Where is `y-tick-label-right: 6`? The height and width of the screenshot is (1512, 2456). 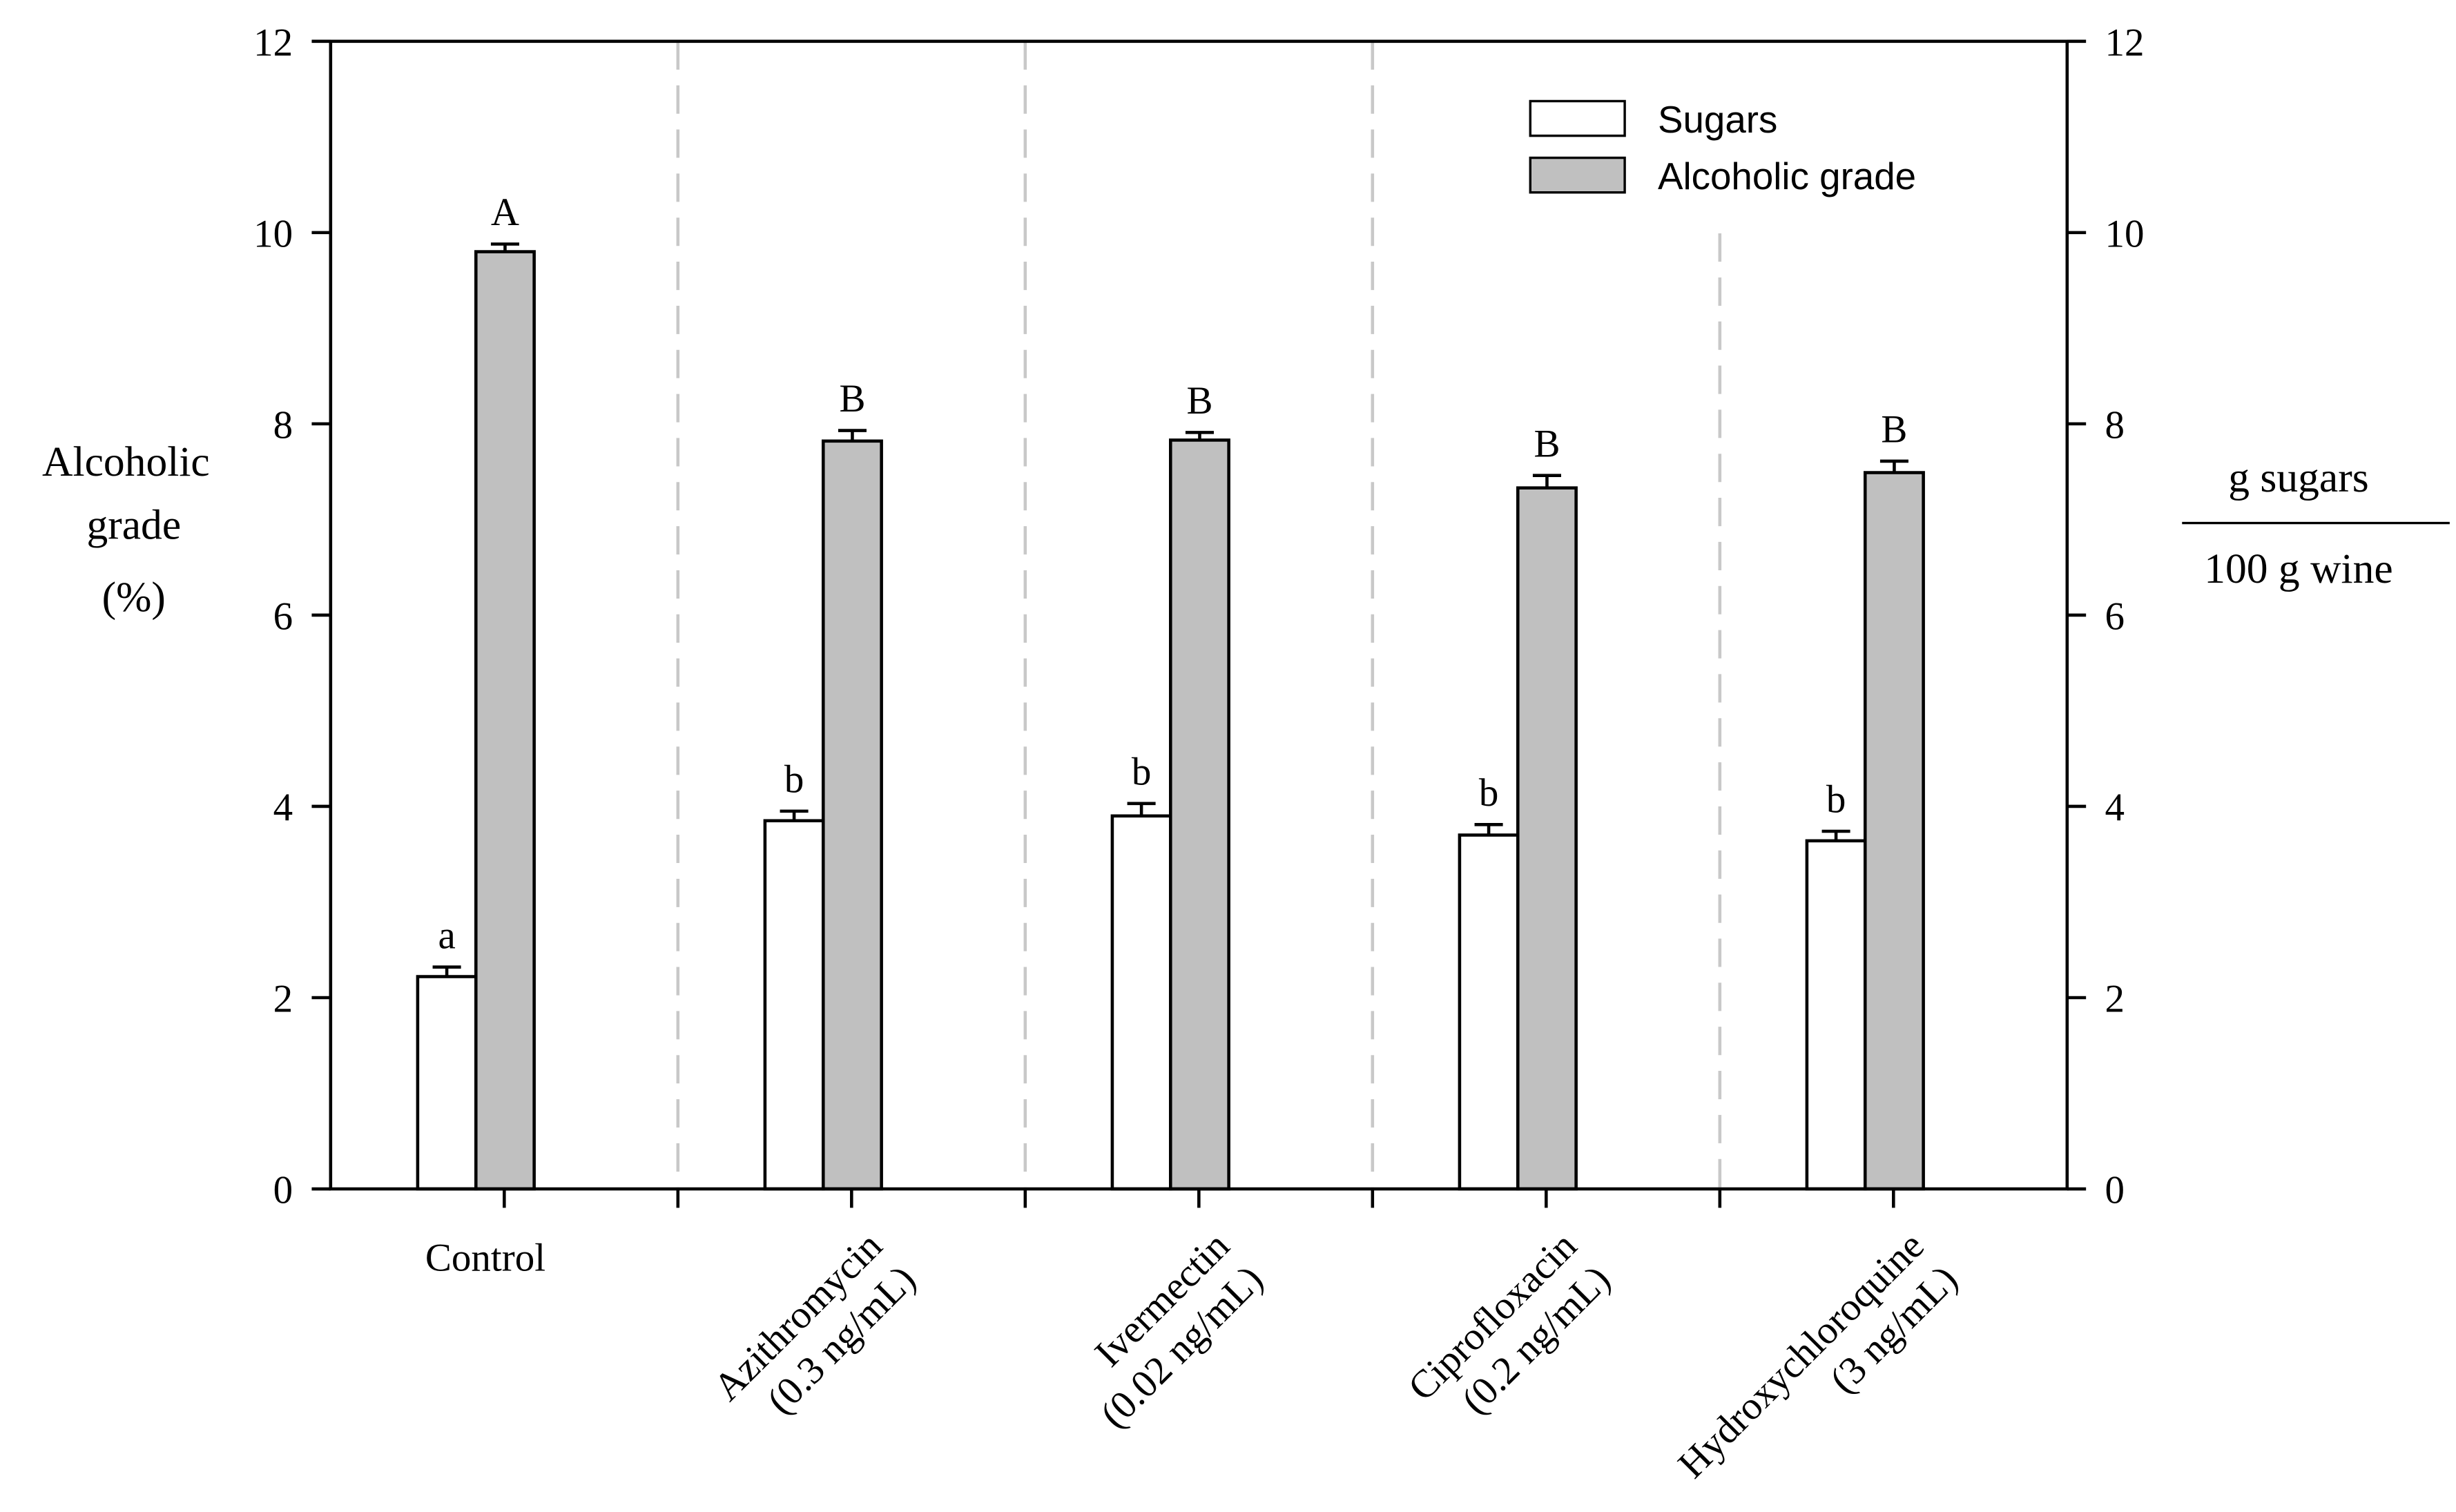
y-tick-label-right: 6 is located at coordinates (2115, 616).